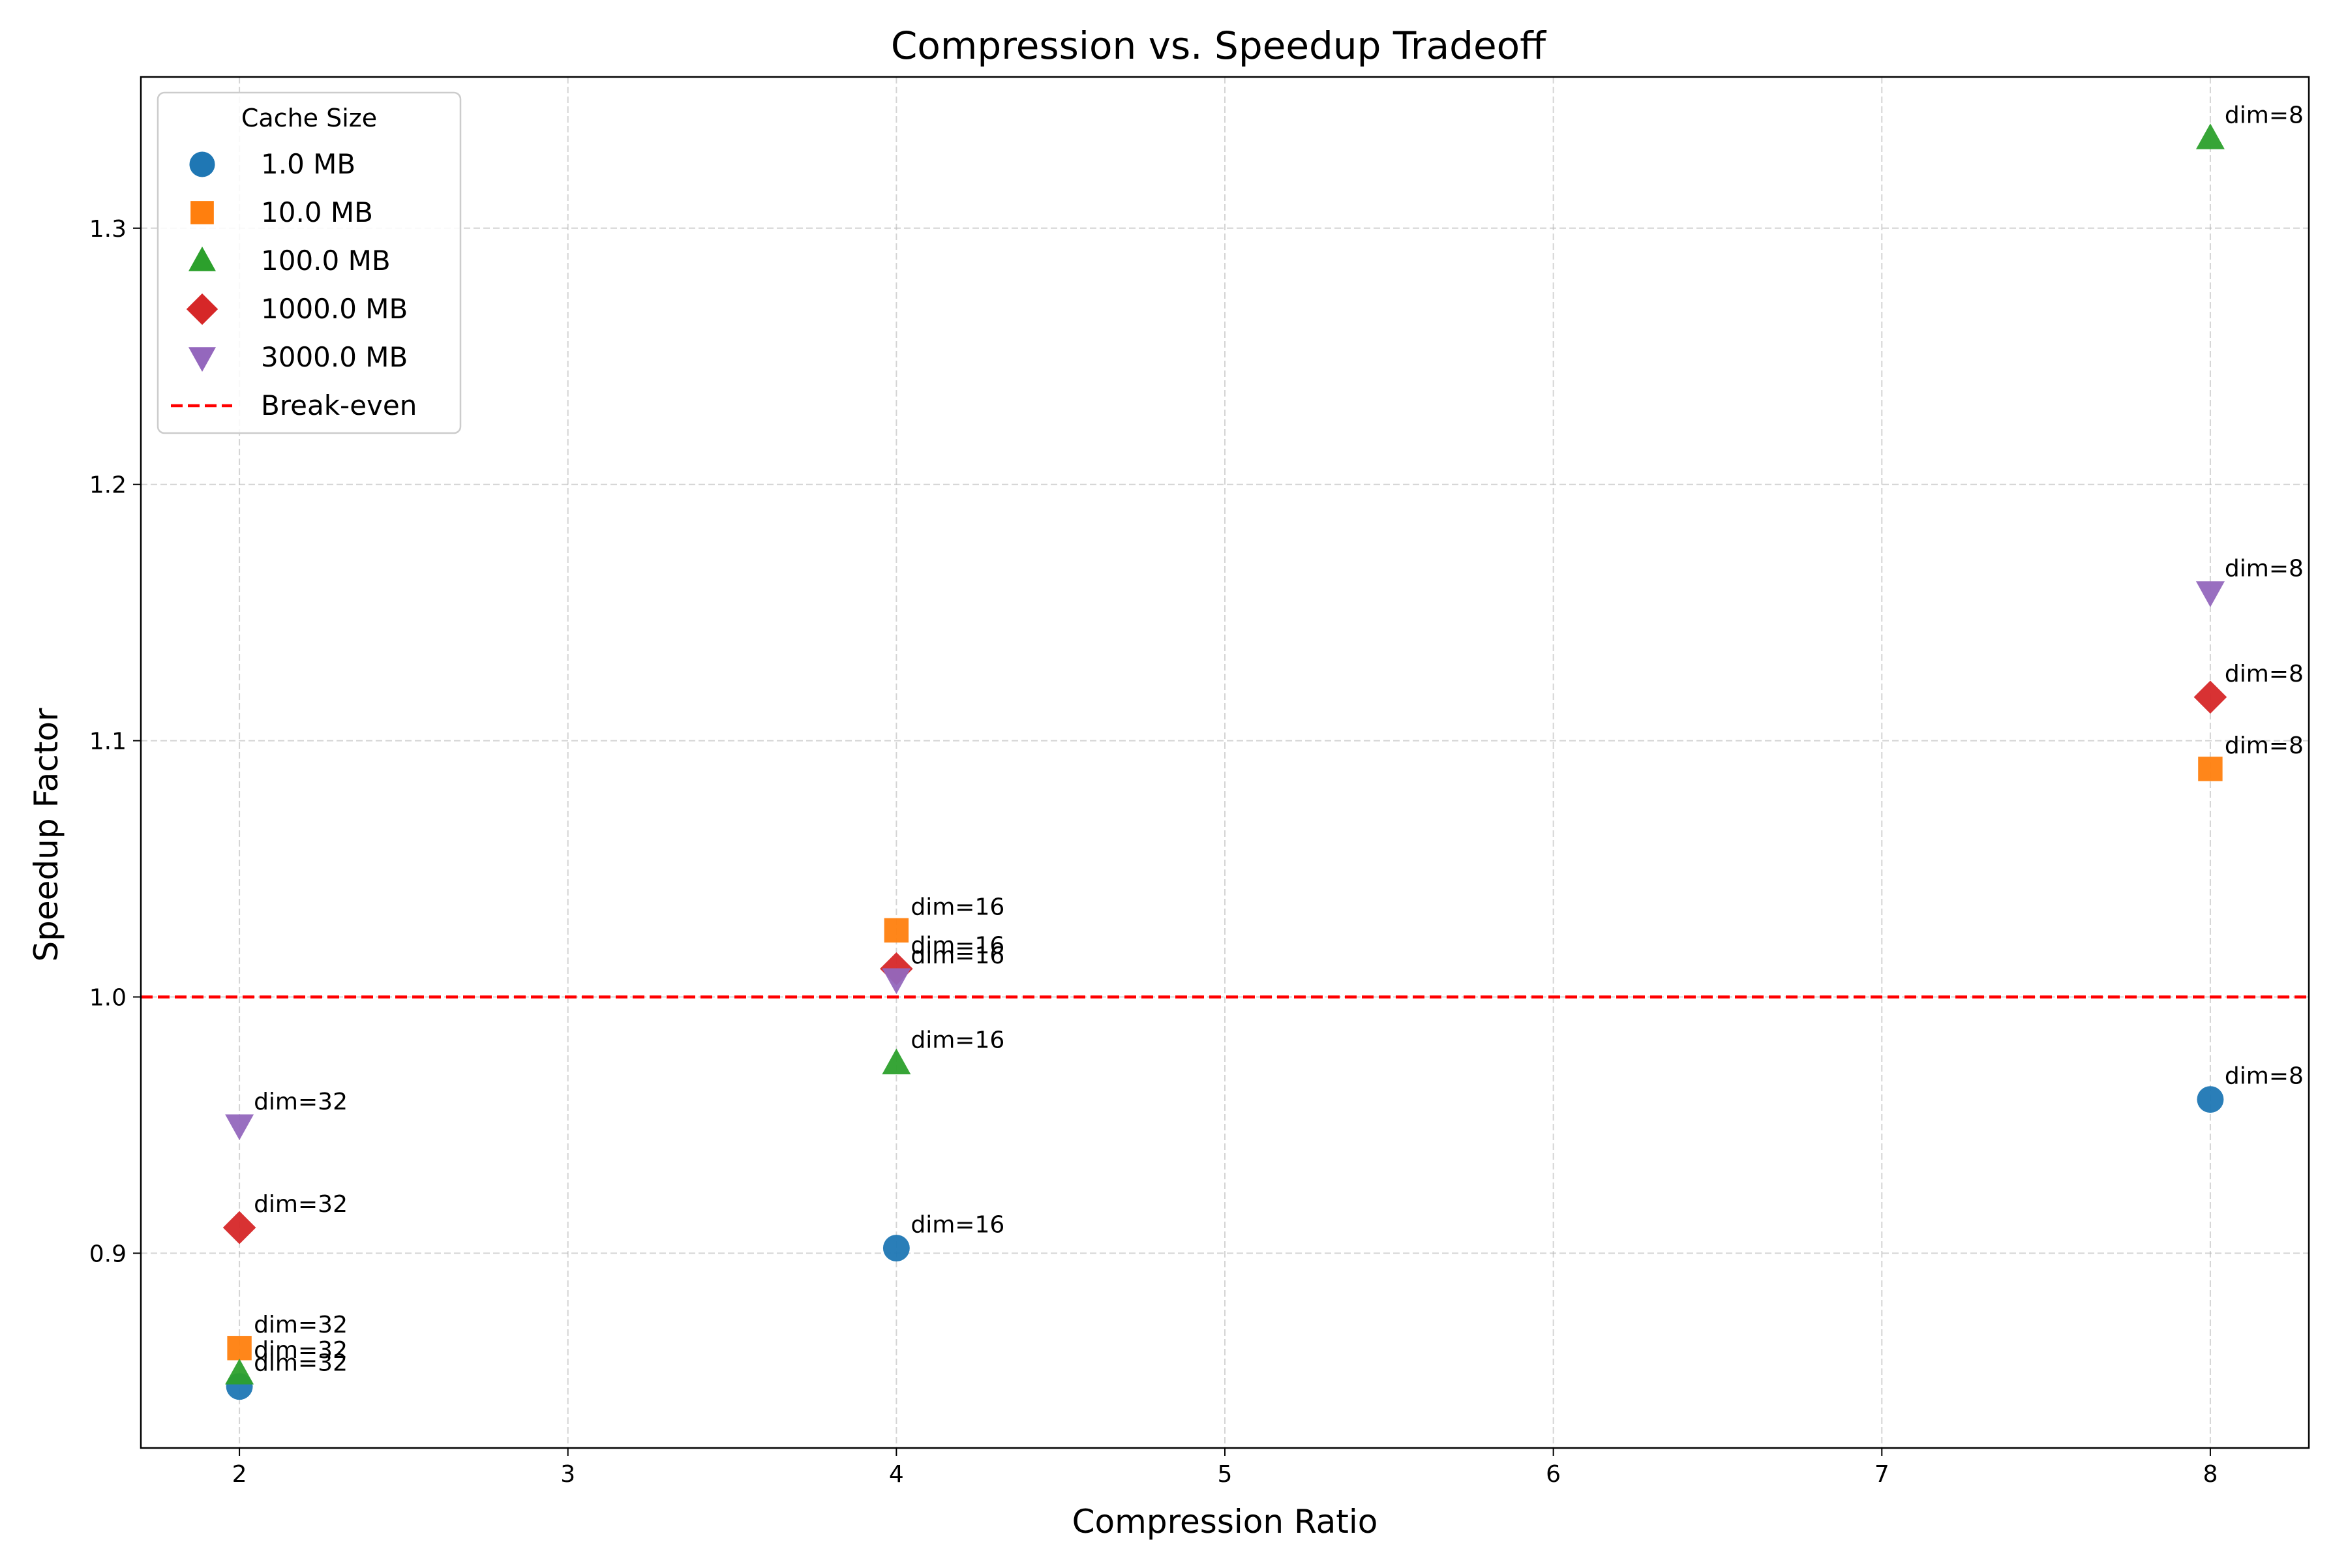  Describe the element at coordinates (108, 229) in the screenshot. I see `y-tick-label: 1.3` at that location.